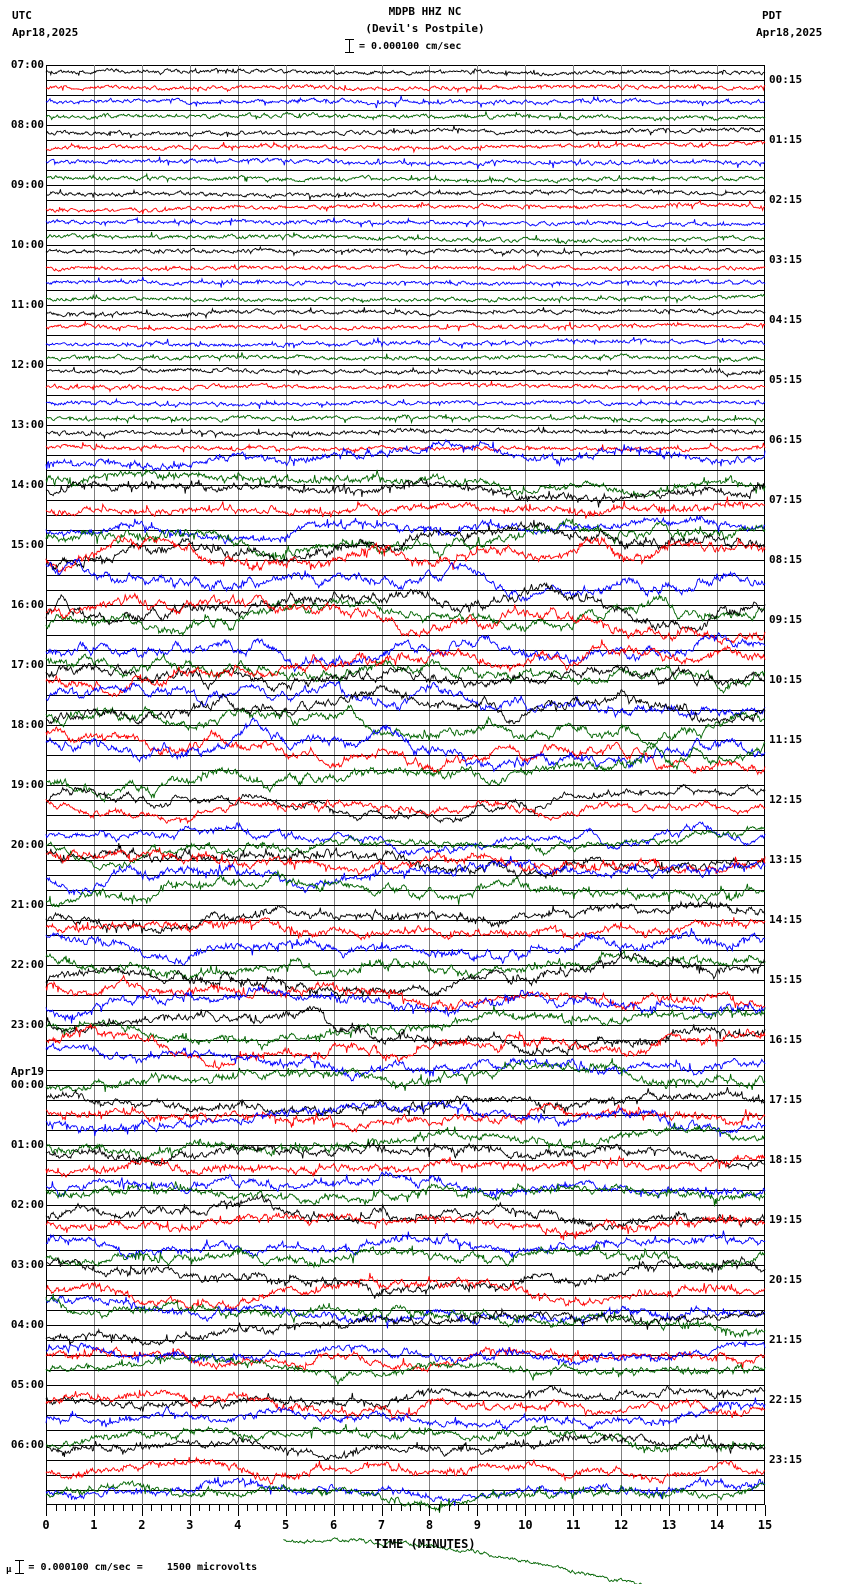 This screenshot has height=1584, width=850. I want to click on utc-timezone-label: UTC, so click(22, 15).